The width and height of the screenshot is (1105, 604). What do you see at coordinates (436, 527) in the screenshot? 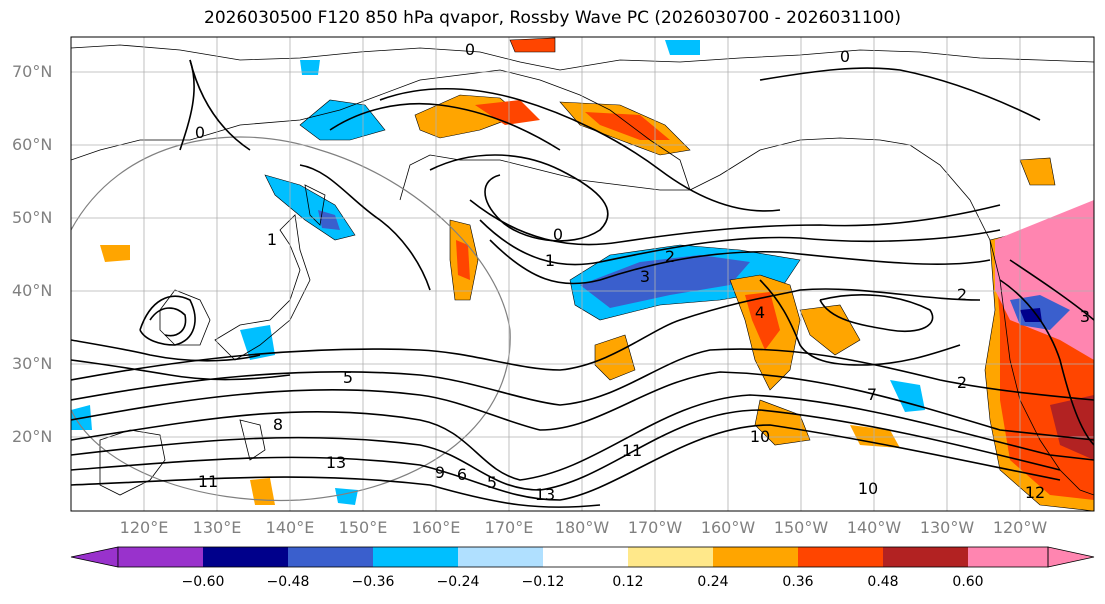
I see `lon-label: 160°E` at bounding box center [436, 527].